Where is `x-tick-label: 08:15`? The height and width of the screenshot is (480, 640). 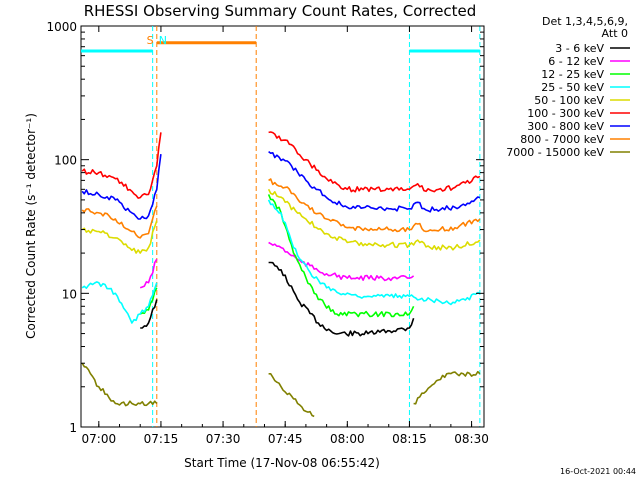
x-tick-label: 08:15 is located at coordinates (409, 439).